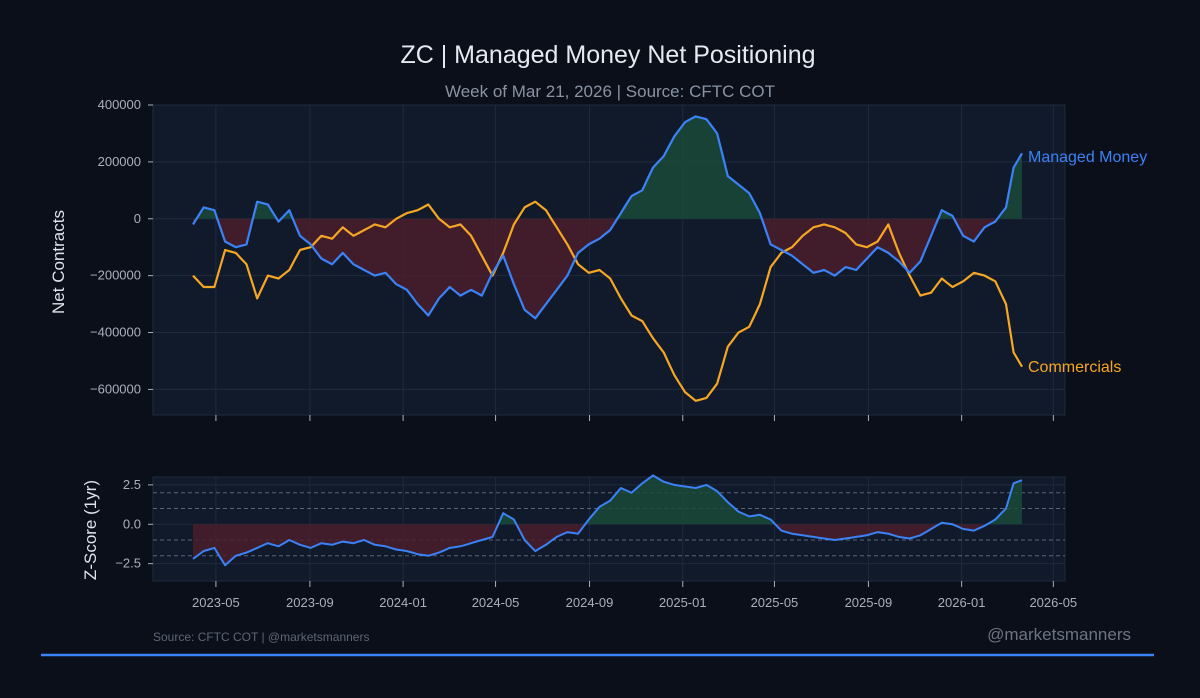 This screenshot has height=698, width=1200. I want to click on bottom-xtick-label-2: 2024-01, so click(403, 602).